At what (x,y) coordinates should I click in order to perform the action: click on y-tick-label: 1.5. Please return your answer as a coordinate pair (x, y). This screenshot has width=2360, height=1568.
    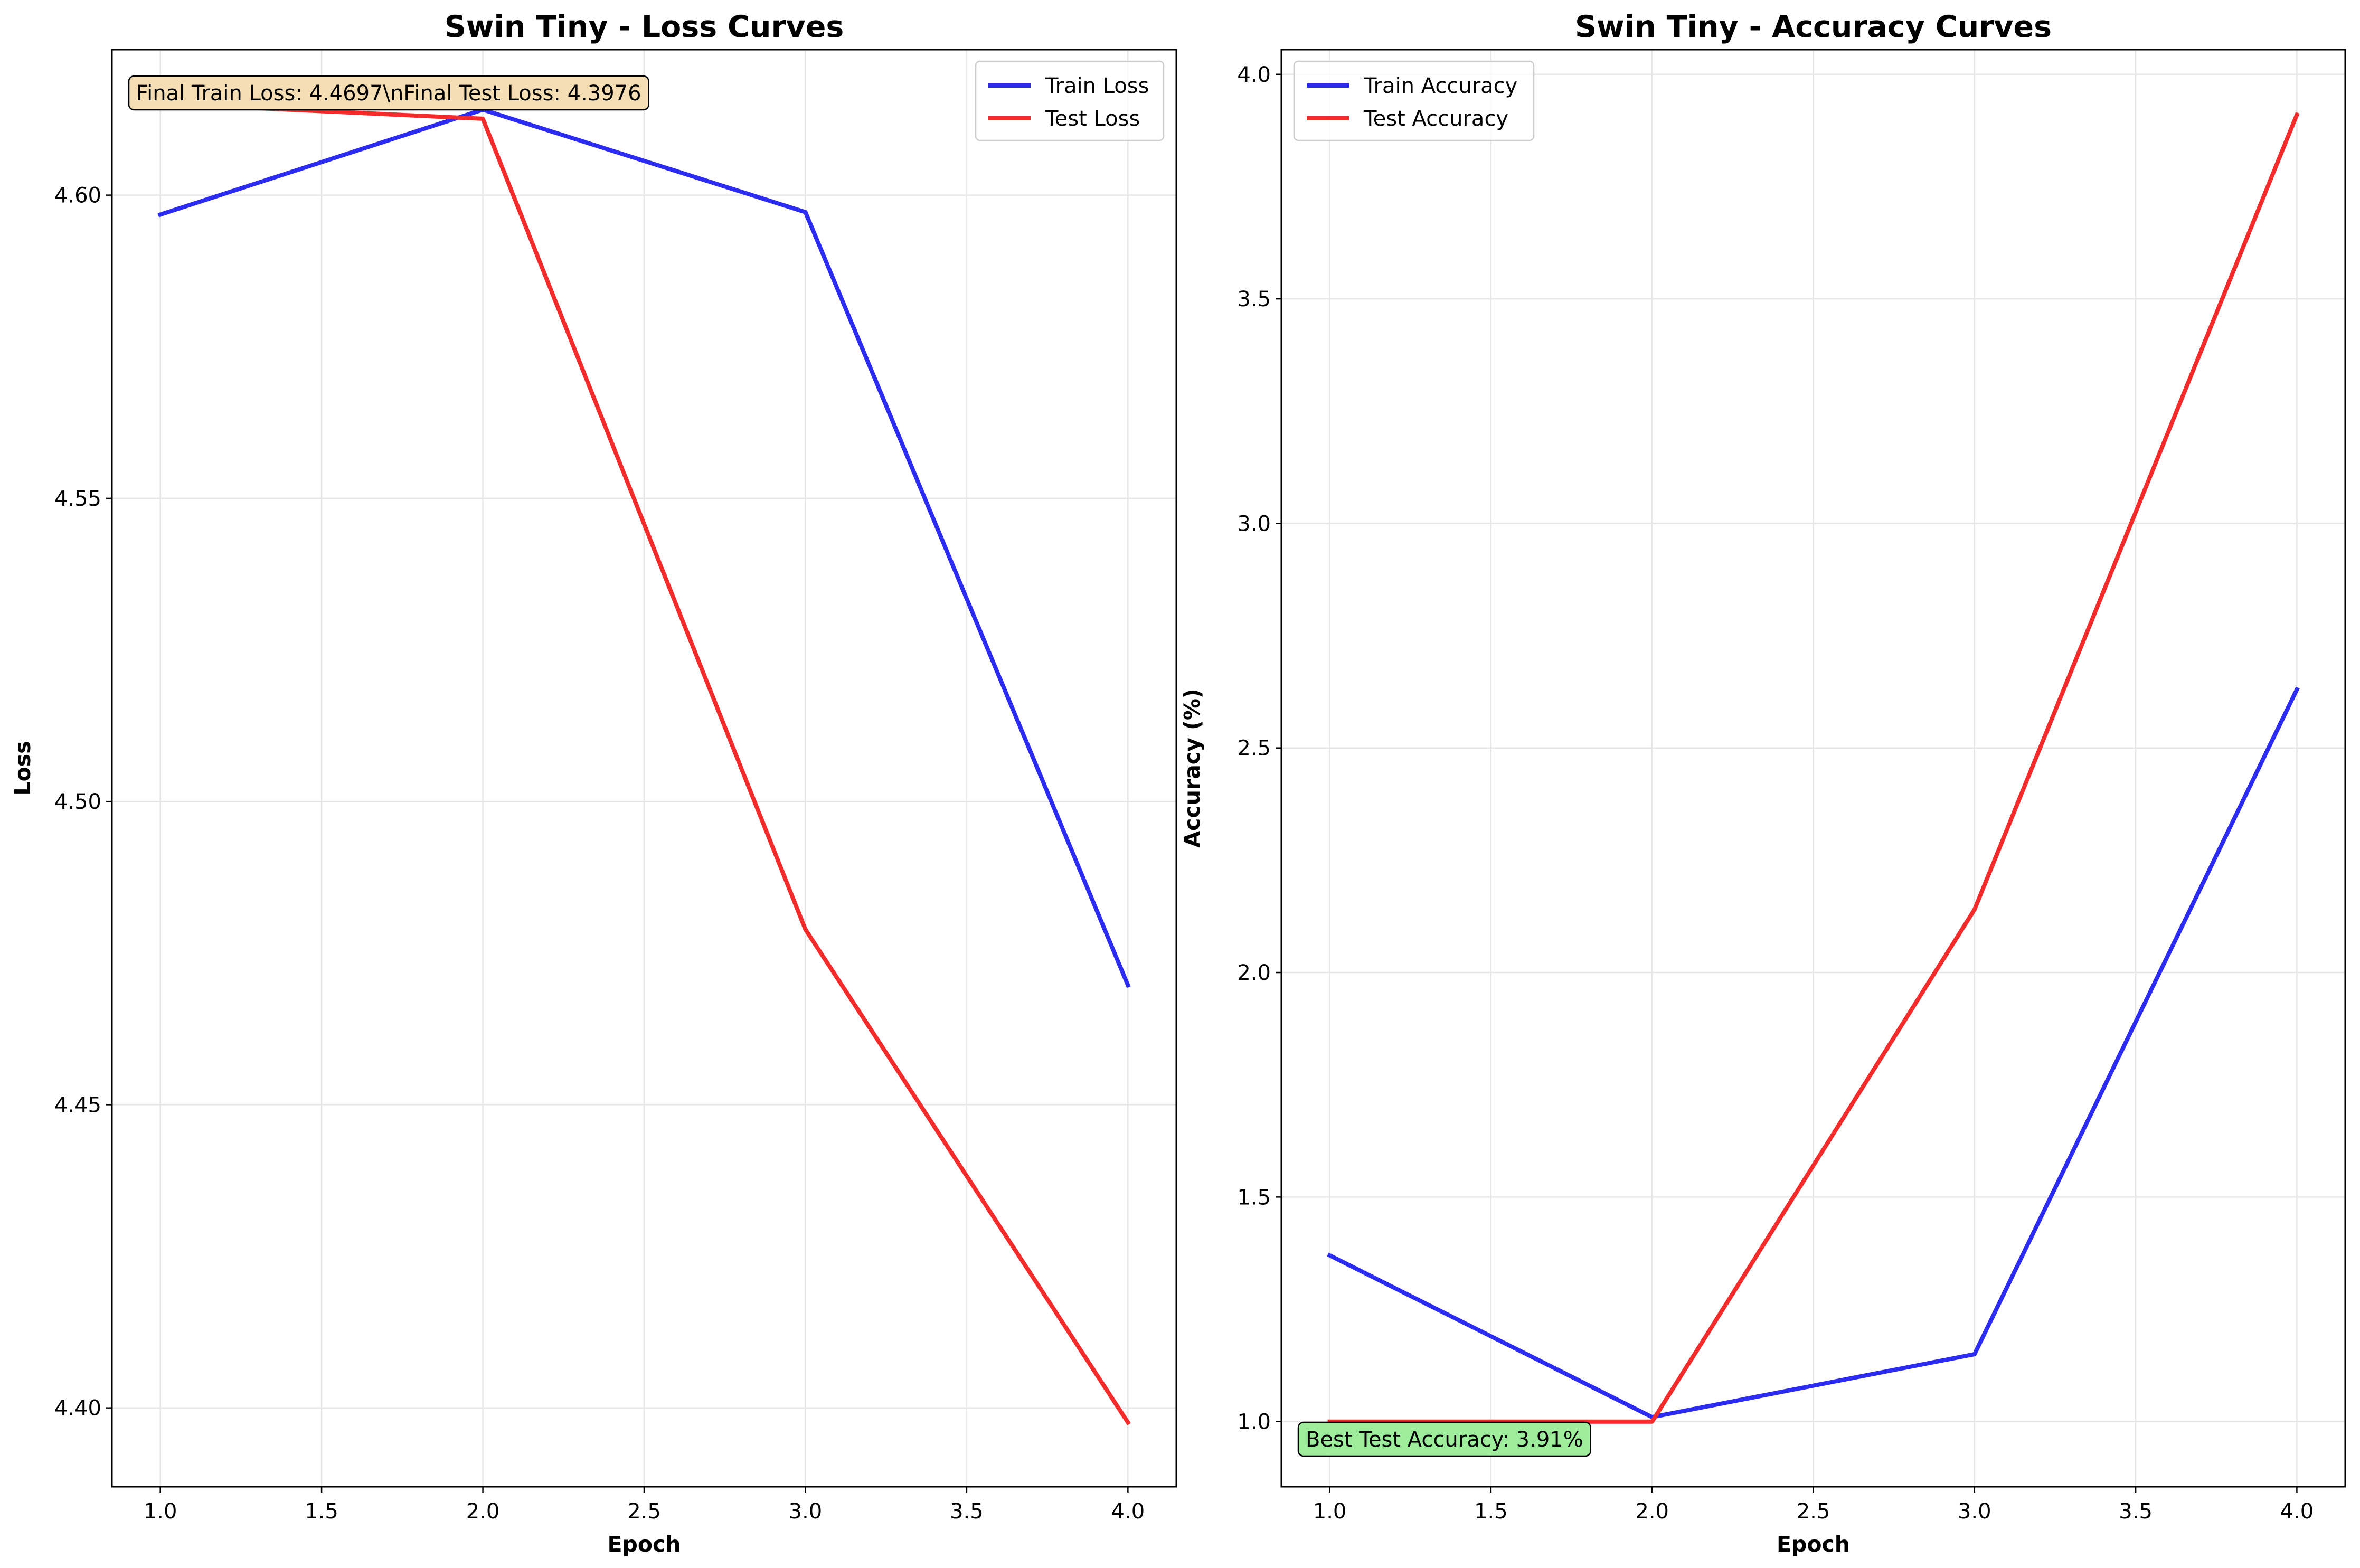
    Looking at the image, I should click on (1254, 1197).